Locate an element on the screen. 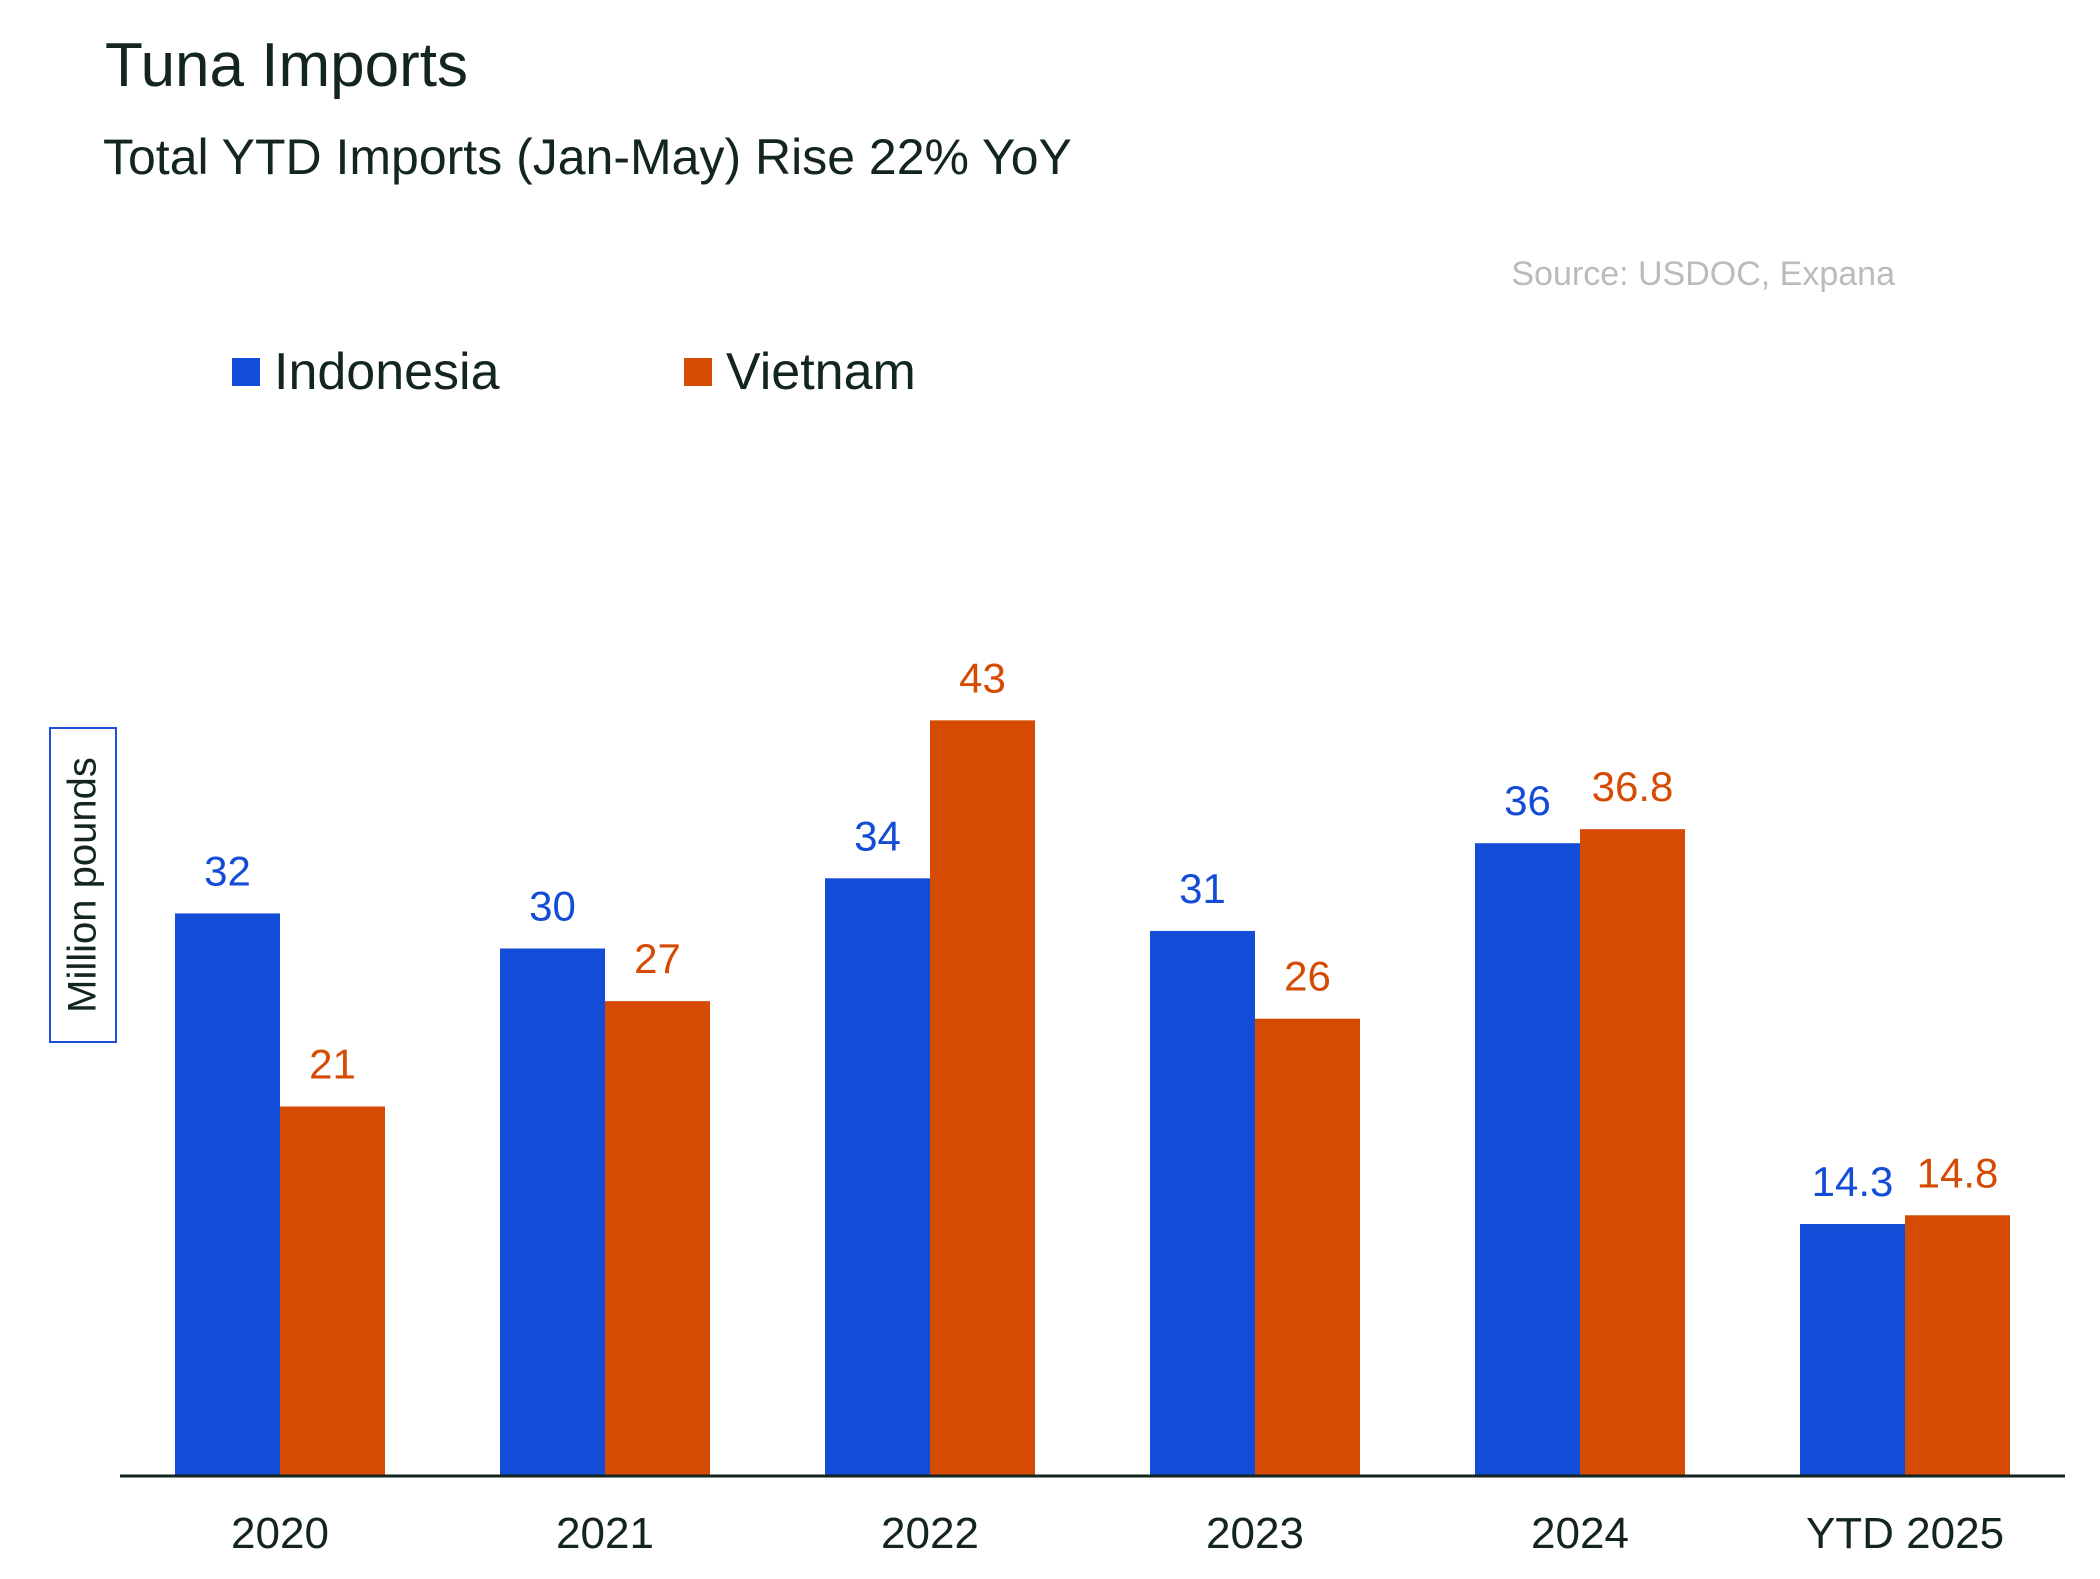  x-tick-label-ytd-2025: YTD 2025 is located at coordinates (1905, 1533).